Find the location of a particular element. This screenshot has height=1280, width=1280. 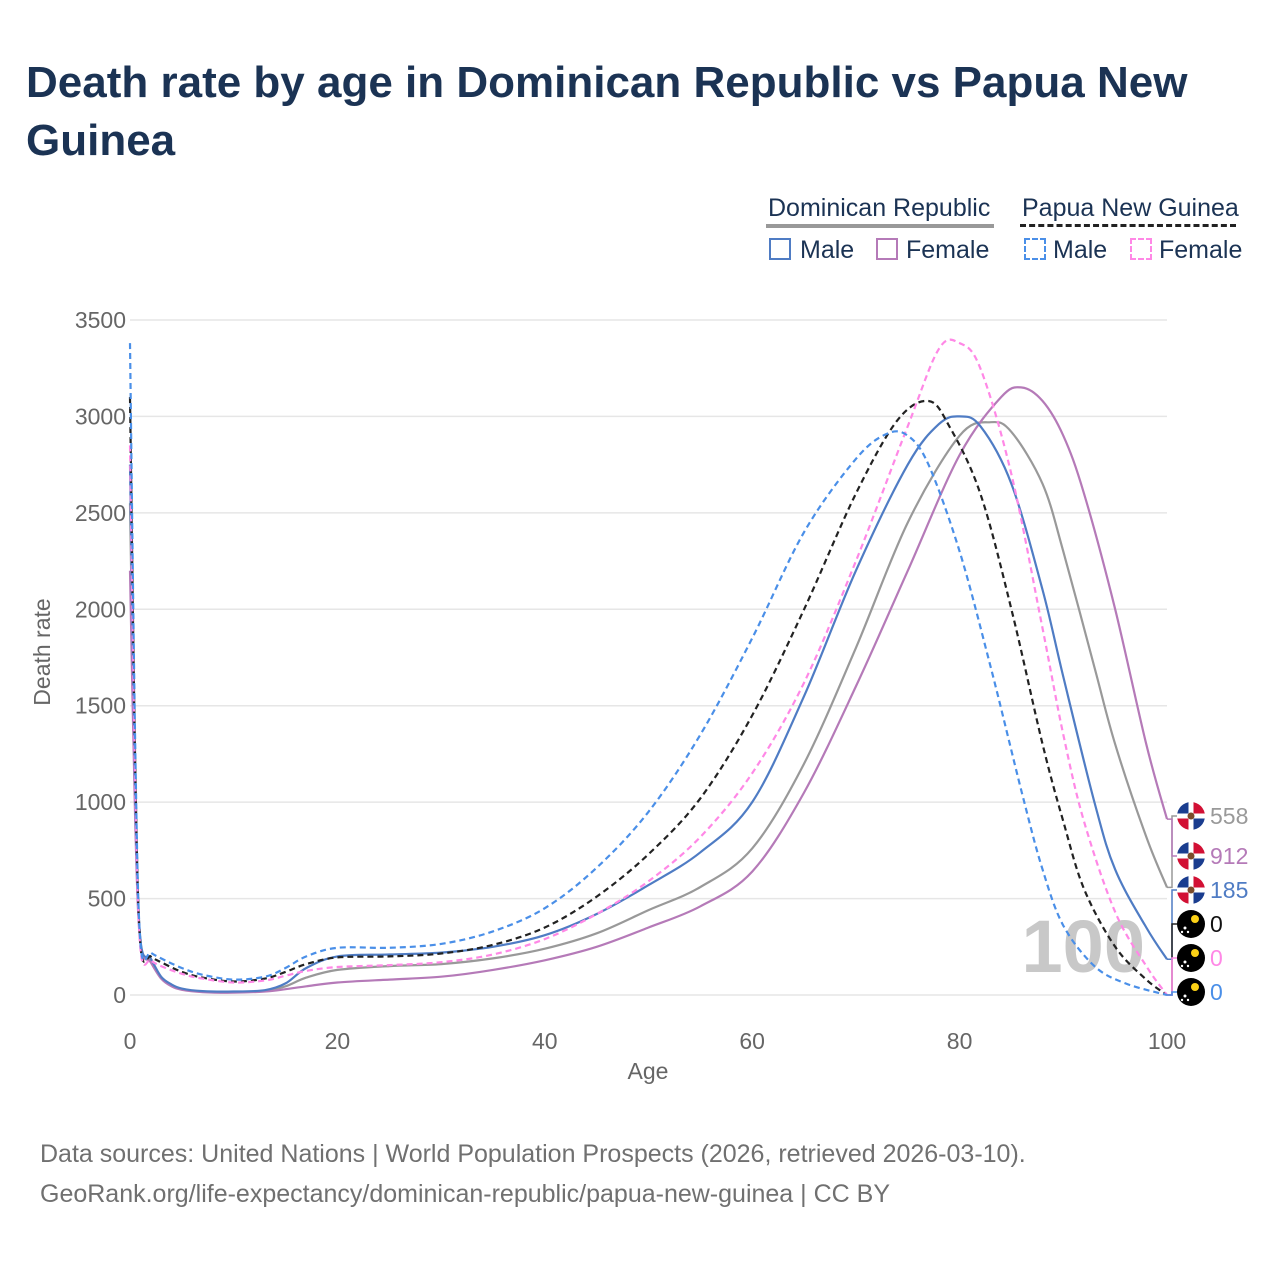

y-tick-label-0: 0 is located at coordinates (119, 995).